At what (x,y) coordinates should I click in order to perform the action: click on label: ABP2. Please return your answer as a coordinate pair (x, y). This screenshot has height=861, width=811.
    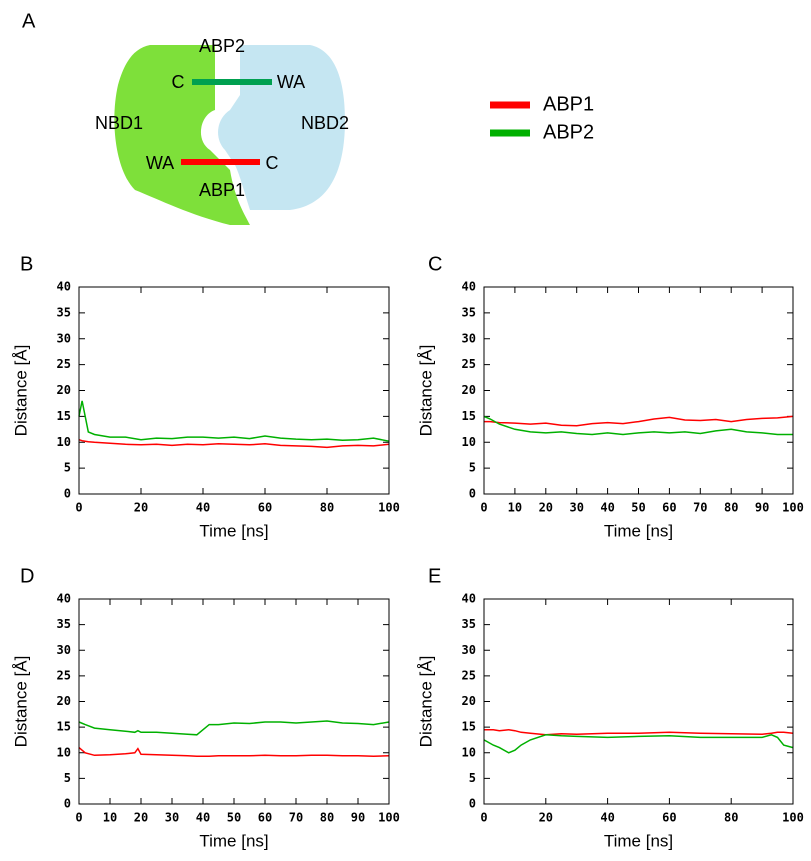
    Looking at the image, I should click on (222, 46).